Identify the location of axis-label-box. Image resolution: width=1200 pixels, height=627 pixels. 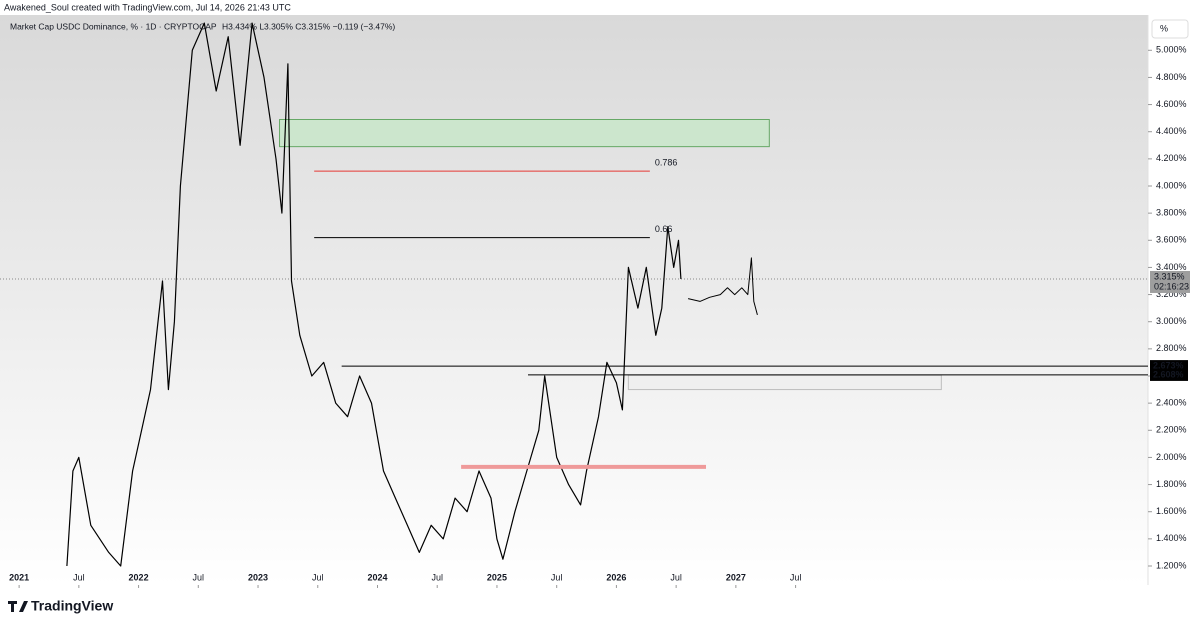
(1169, 374).